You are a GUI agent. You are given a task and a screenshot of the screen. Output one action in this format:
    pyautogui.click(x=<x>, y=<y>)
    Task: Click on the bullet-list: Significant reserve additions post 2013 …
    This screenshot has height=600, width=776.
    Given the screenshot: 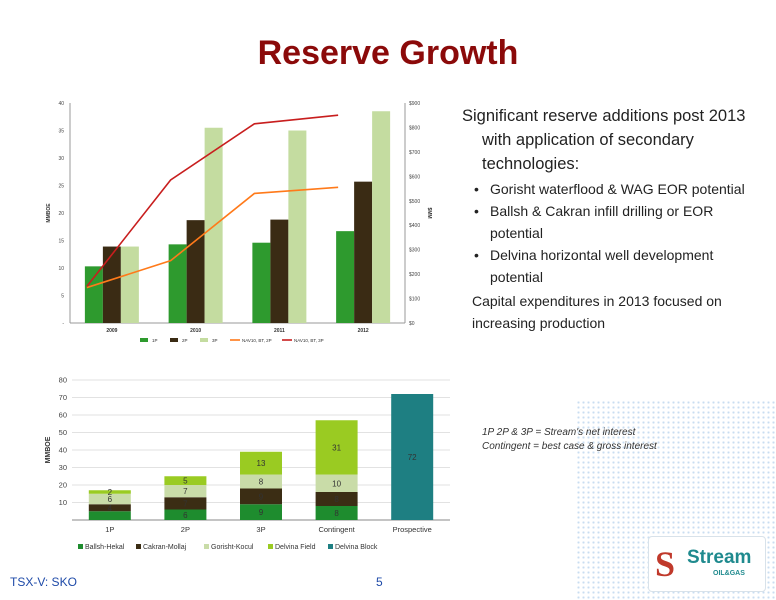 What is the action you would take?
    pyautogui.click(x=612, y=219)
    